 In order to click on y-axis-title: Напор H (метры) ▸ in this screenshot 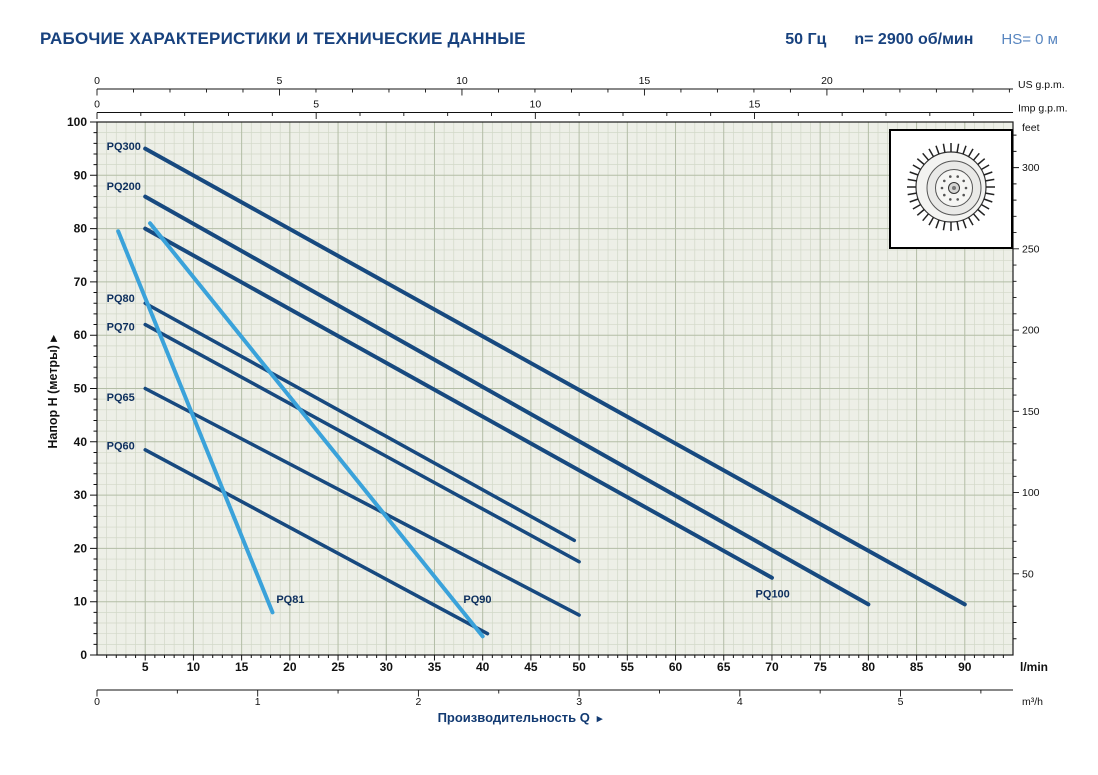, I will do `click(53, 391)`.